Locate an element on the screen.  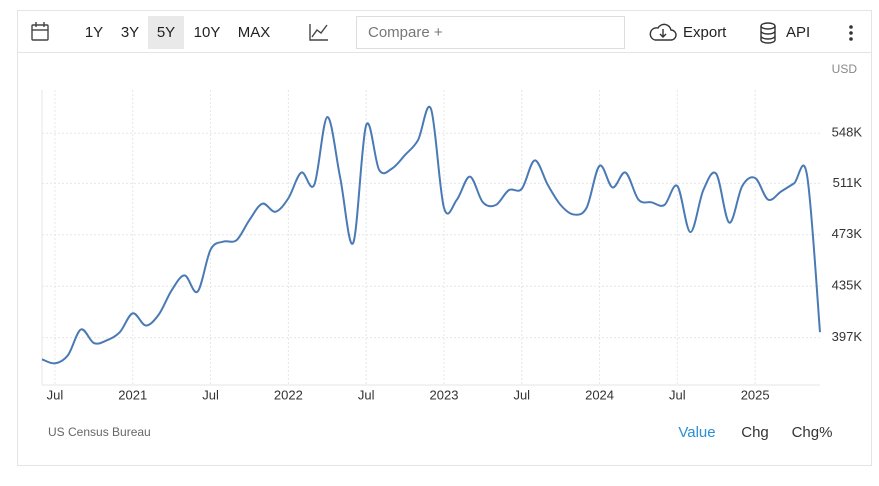
y-tick-label: 548K is located at coordinates (847, 132).